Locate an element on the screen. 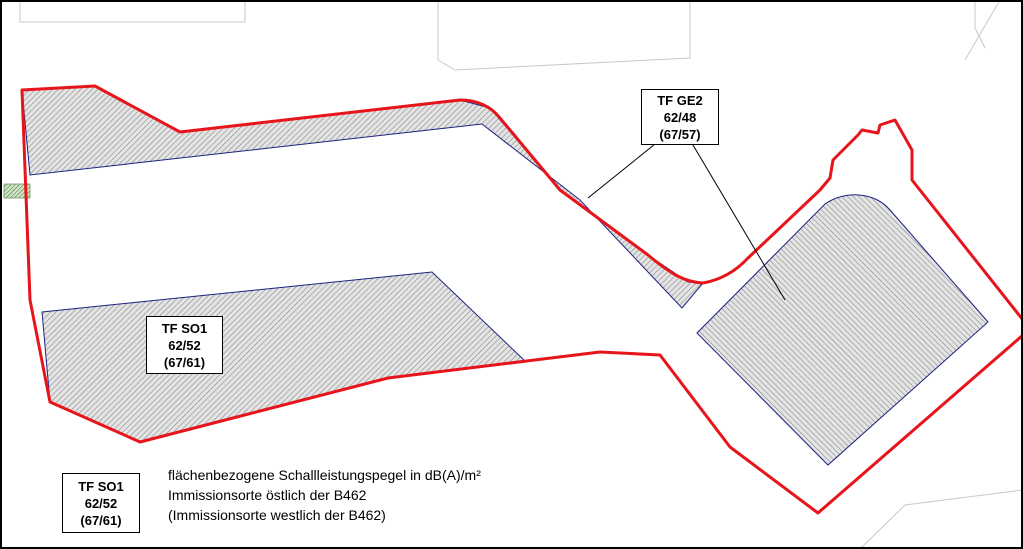 The image size is (1023, 549). label-so1-west: (67/61) is located at coordinates (184, 362).